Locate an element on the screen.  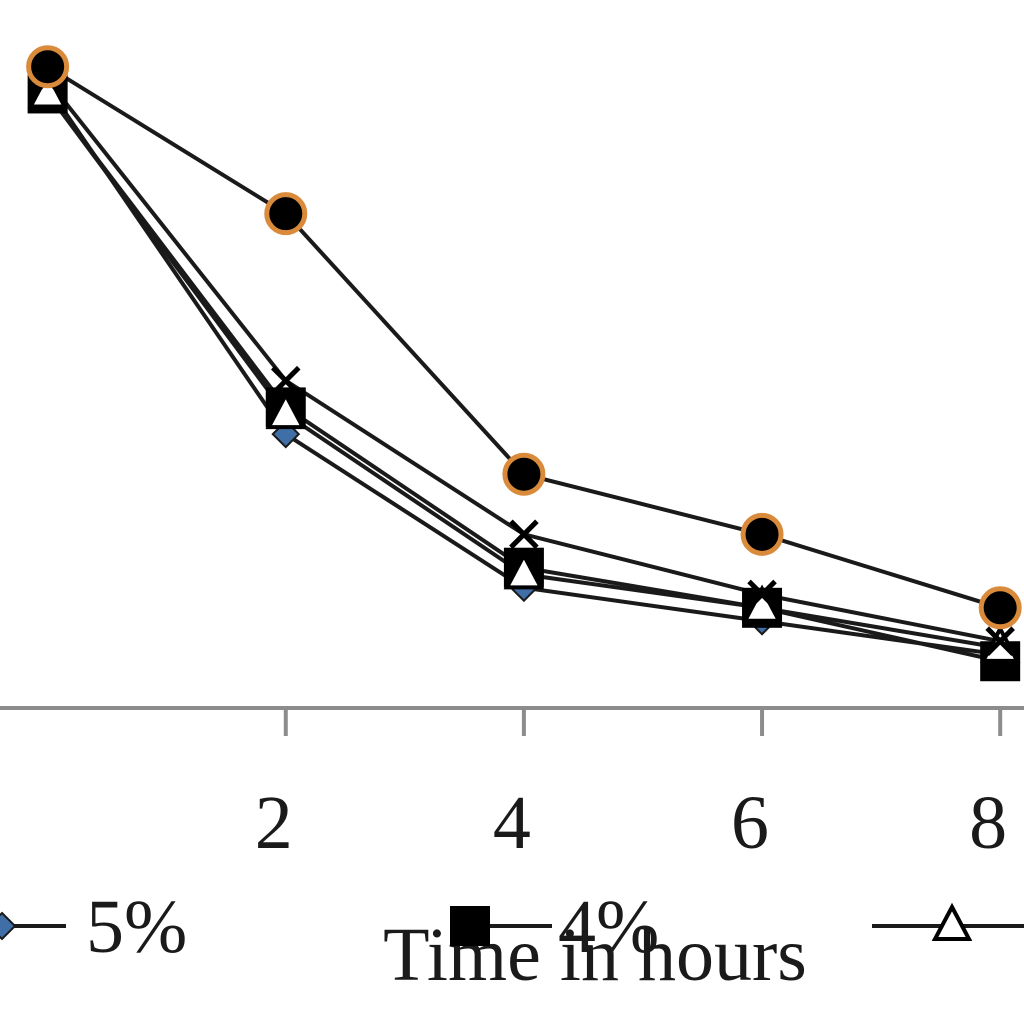
x-tick-label: 2 is located at coordinates (274, 823).